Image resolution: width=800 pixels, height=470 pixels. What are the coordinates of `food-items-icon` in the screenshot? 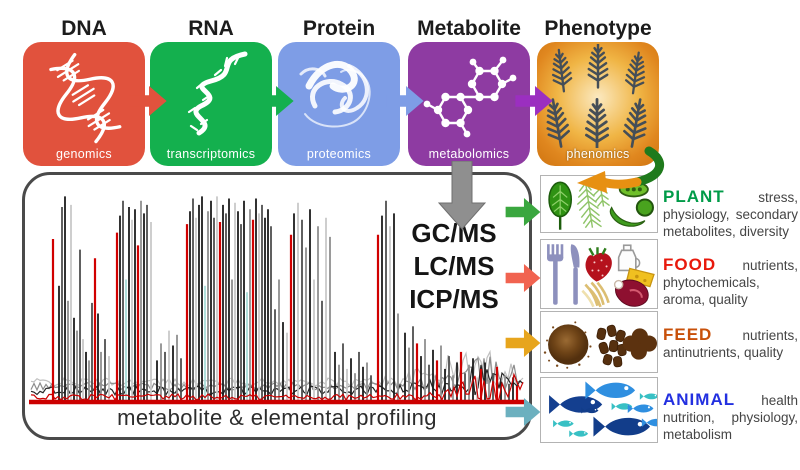 It's located at (601, 276).